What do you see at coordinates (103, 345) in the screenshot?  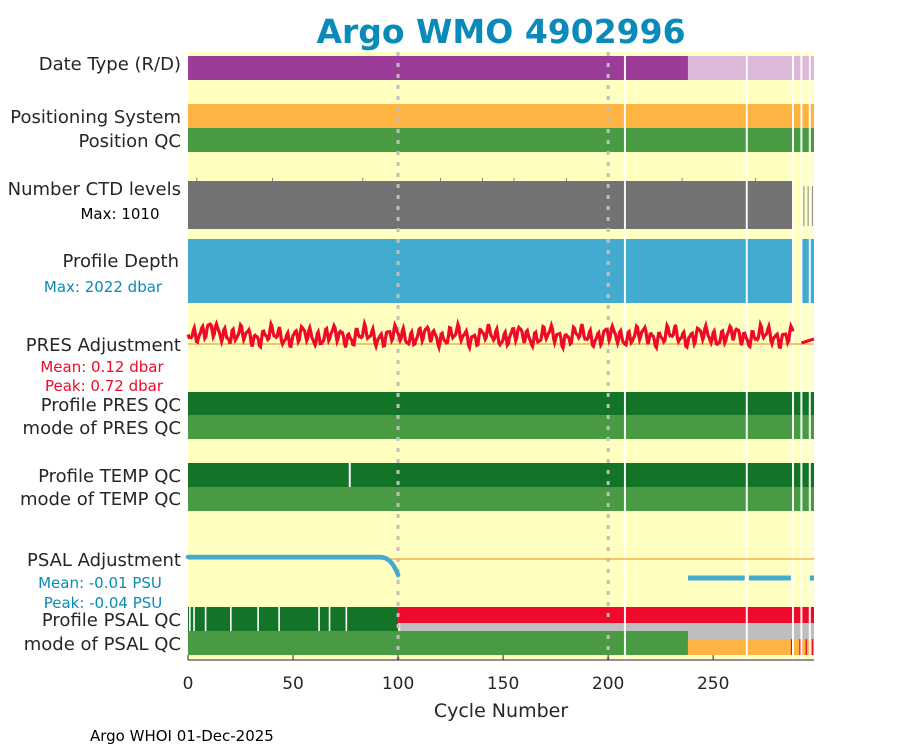 I see `label-pres-adjustment: PRES Adjustment` at bounding box center [103, 345].